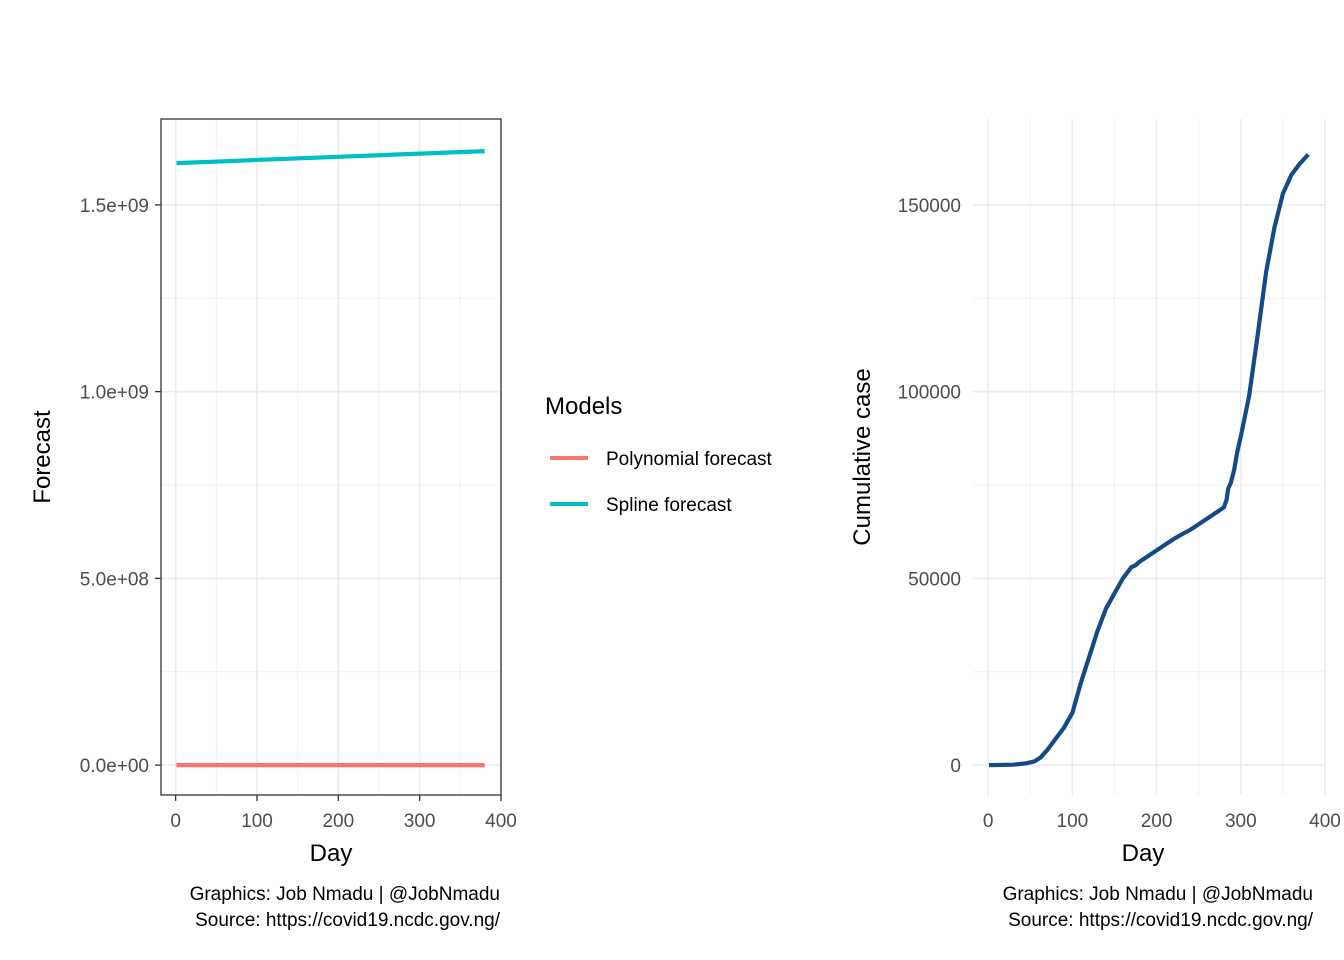 Image resolution: width=1344 pixels, height=960 pixels. I want to click on forecast-x-tick-label: 0, so click(175, 821).